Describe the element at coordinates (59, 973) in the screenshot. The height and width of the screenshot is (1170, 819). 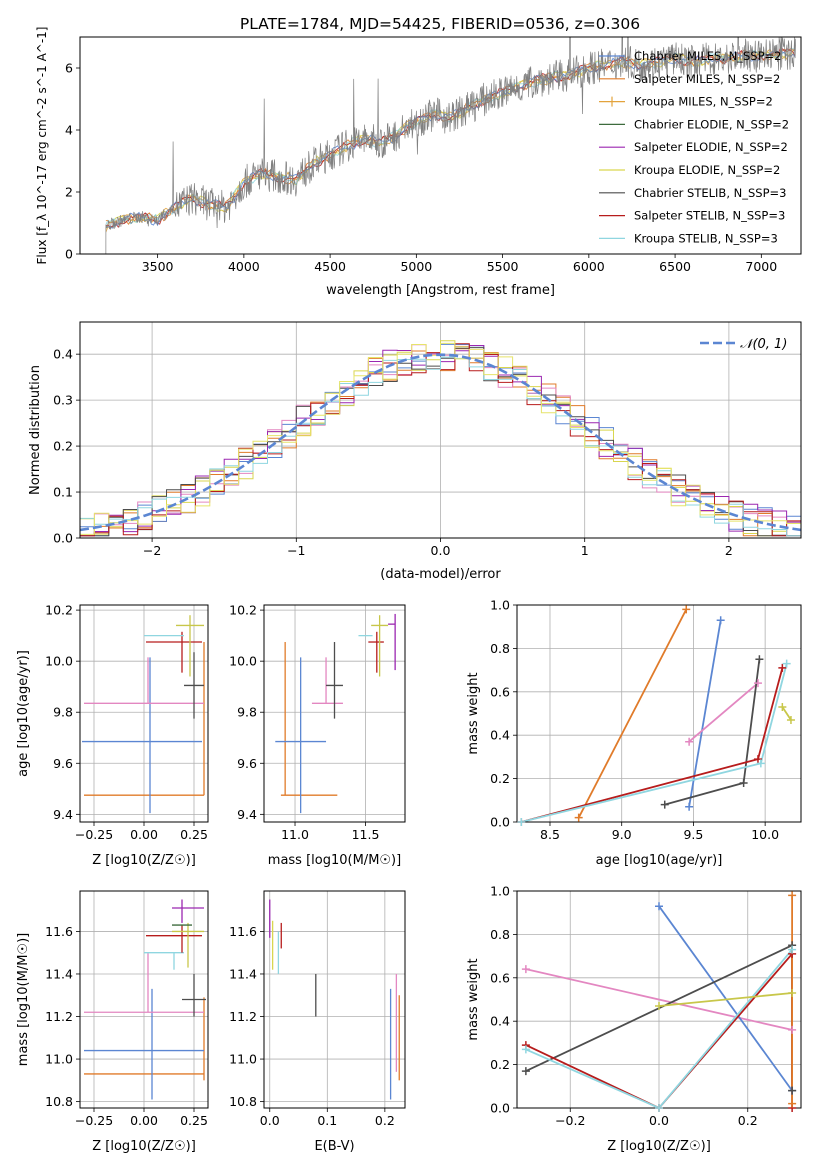
I see `y-tick-label: 11.4` at that location.